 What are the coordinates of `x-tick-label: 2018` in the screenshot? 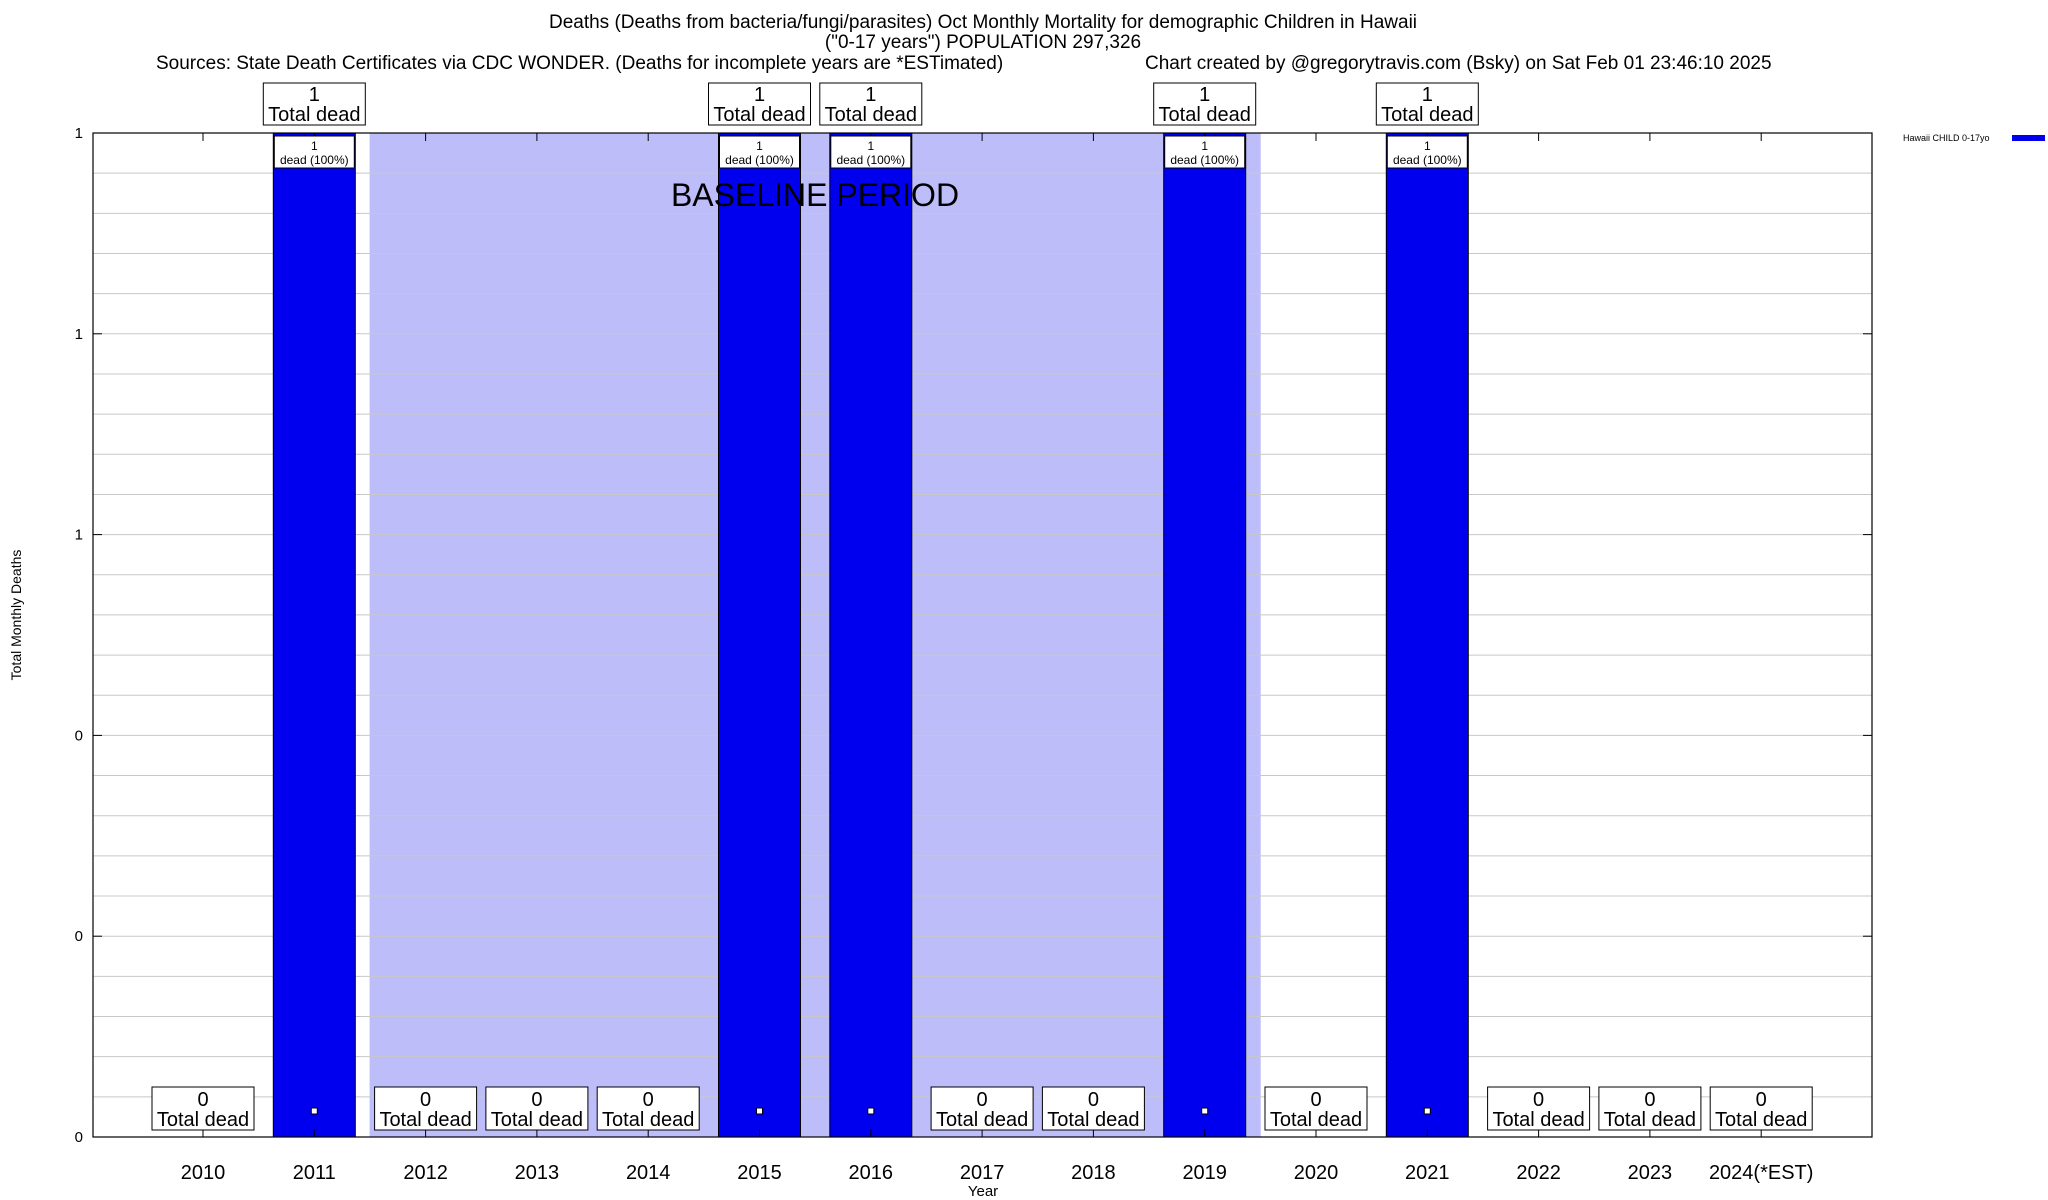 It's located at (1093, 1173).